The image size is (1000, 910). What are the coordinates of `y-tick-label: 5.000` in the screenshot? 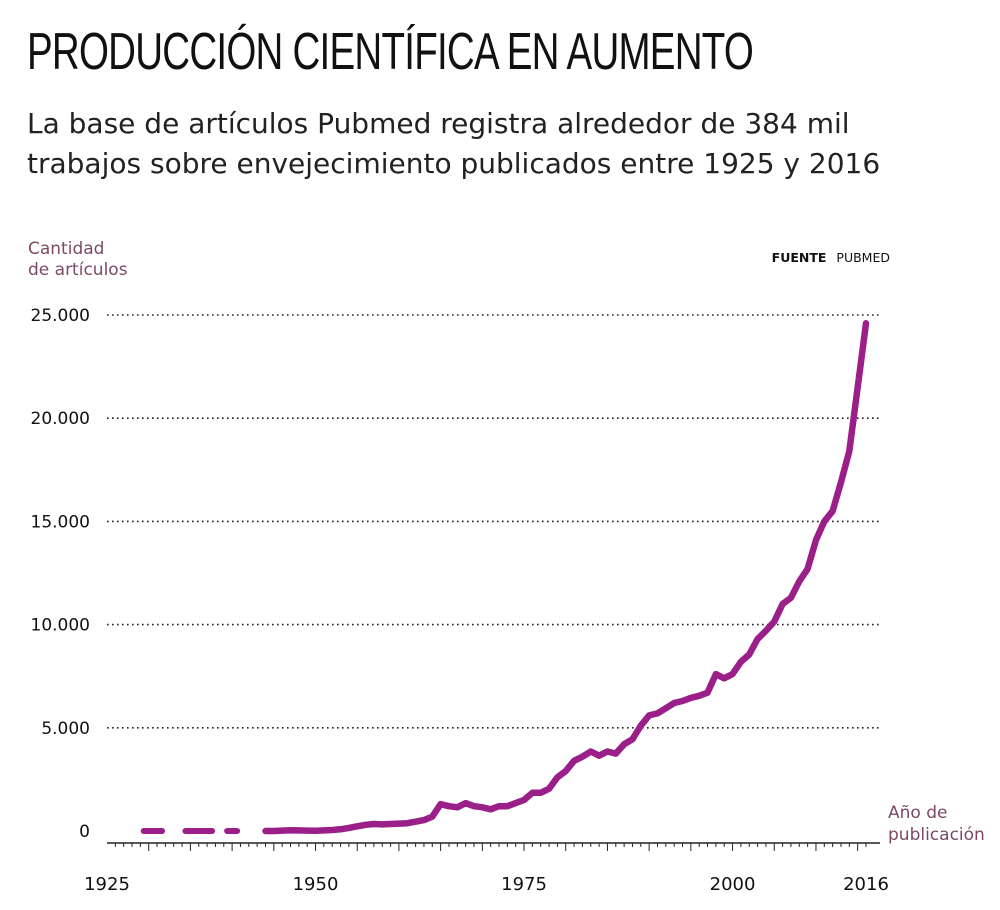 It's located at (65, 729).